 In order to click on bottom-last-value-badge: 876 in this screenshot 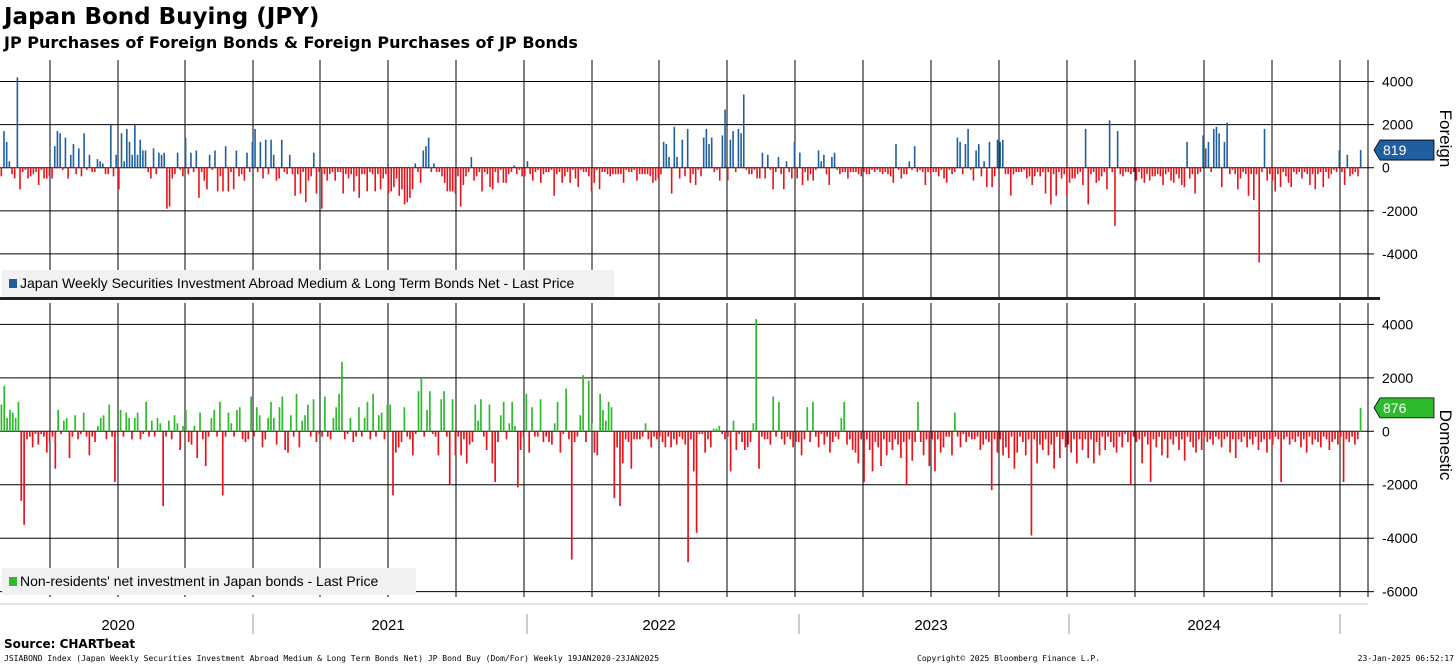, I will do `click(1404, 408)`.